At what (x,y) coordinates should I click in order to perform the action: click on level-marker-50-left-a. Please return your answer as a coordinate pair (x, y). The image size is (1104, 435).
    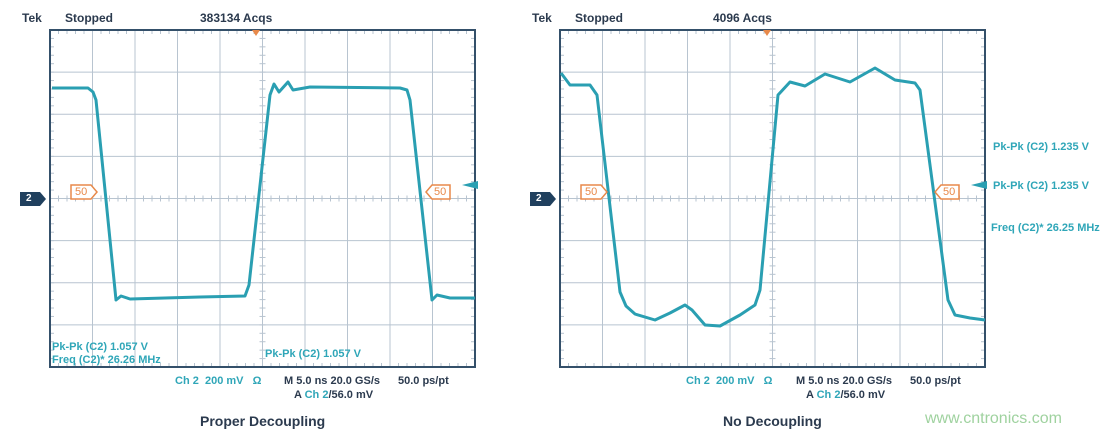
    Looking at the image, I should click on (84, 192).